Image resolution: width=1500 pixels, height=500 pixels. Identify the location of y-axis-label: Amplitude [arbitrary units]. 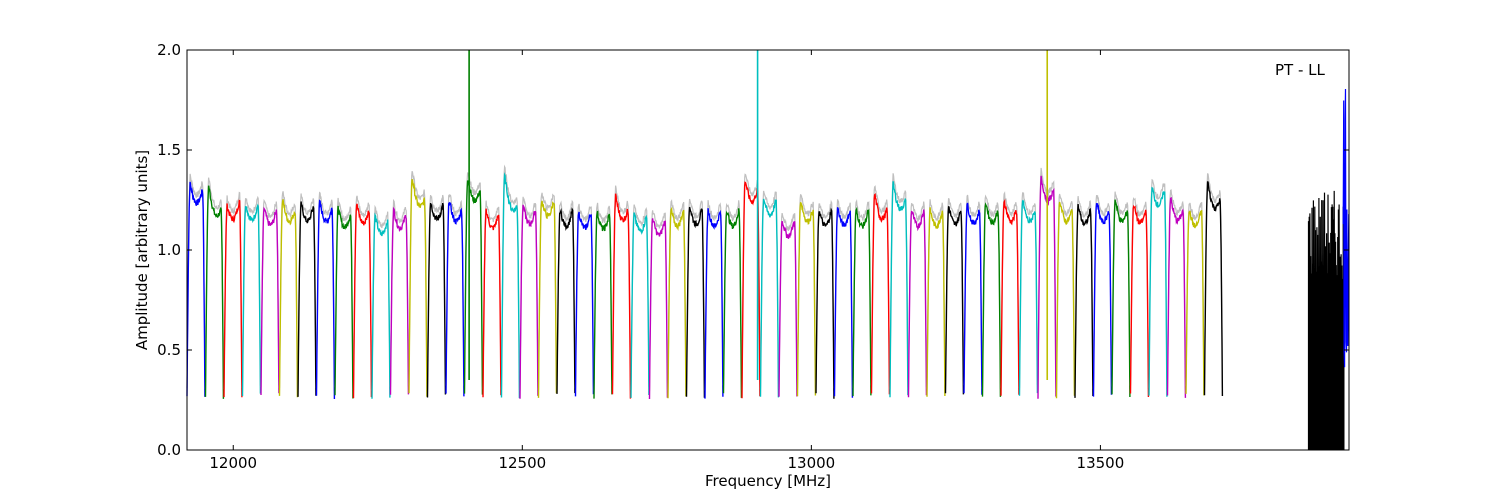
(142, 250).